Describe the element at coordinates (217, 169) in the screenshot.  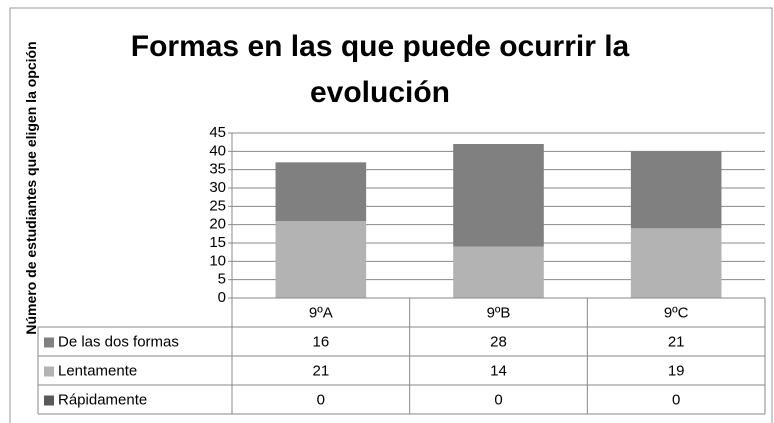
I see `y-tick-label: 35` at that location.